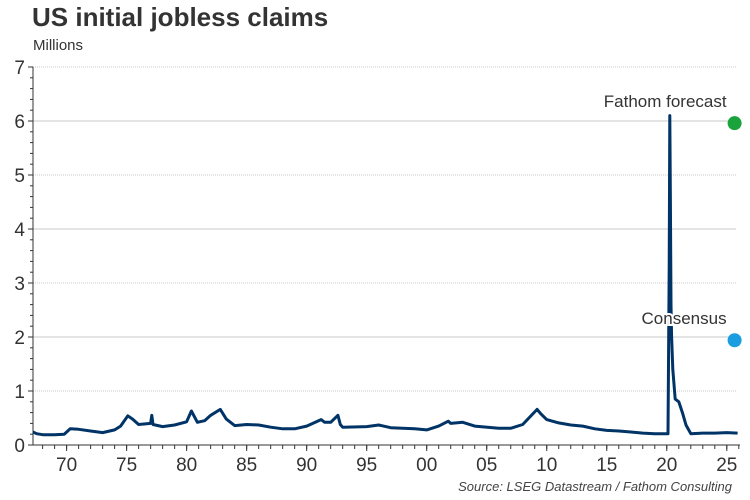 This screenshot has width=750, height=500. What do you see at coordinates (66, 465) in the screenshot?
I see `x-tick-label: 70` at bounding box center [66, 465].